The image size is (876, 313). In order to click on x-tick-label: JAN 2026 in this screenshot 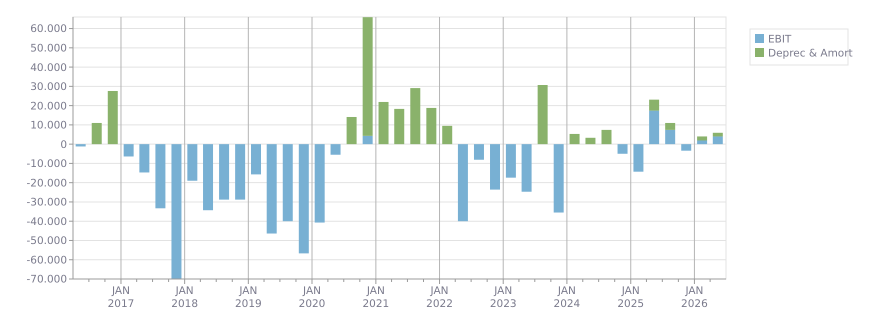, I will do `click(694, 297)`.